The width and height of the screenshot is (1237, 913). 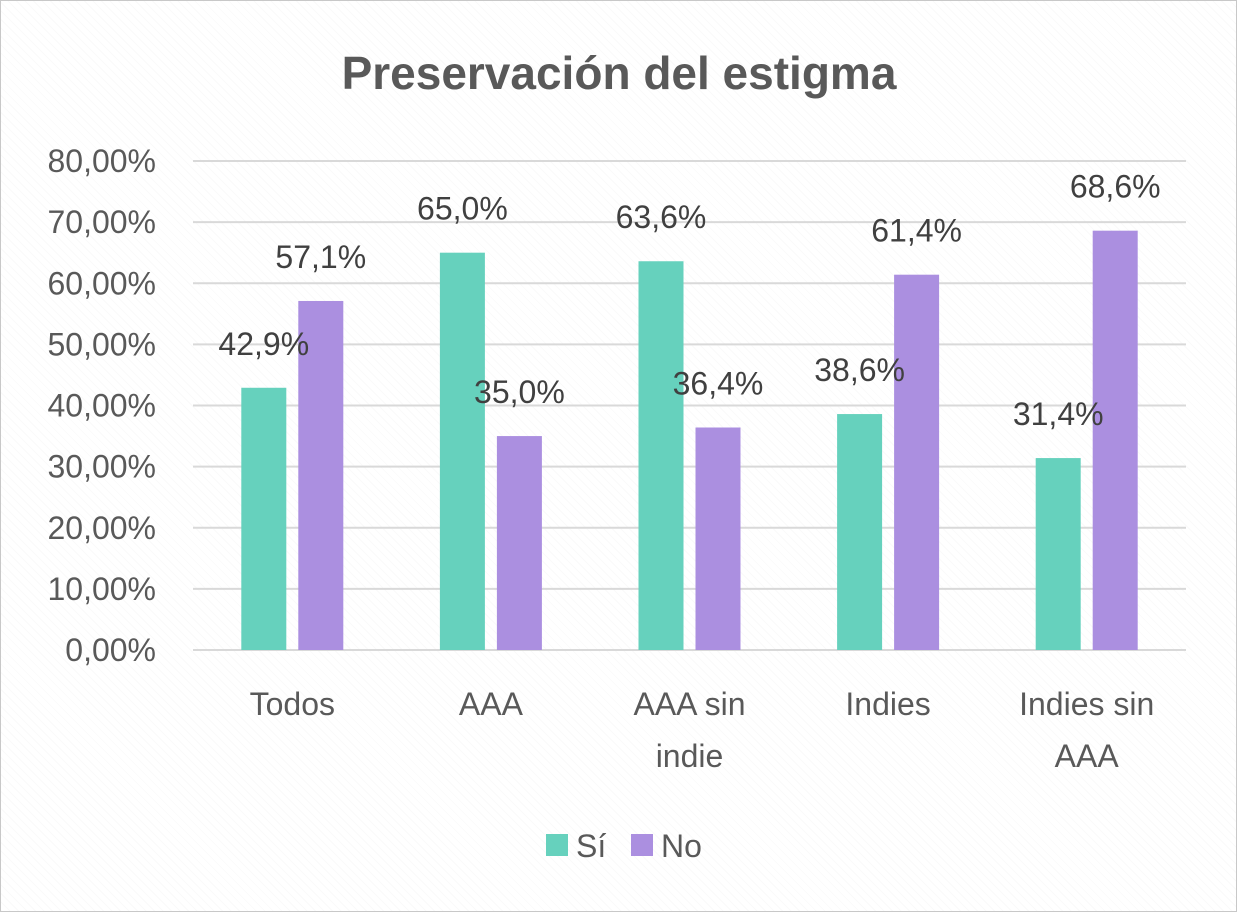 I want to click on chart-title: Preservación del estigma, so click(x=619, y=73).